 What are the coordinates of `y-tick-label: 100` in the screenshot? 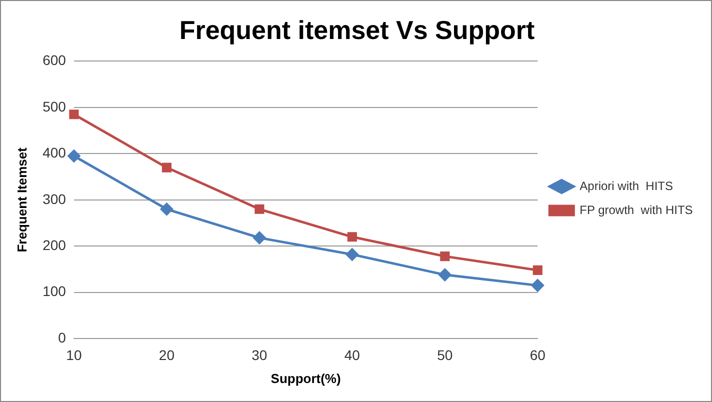 It's located at (54, 291).